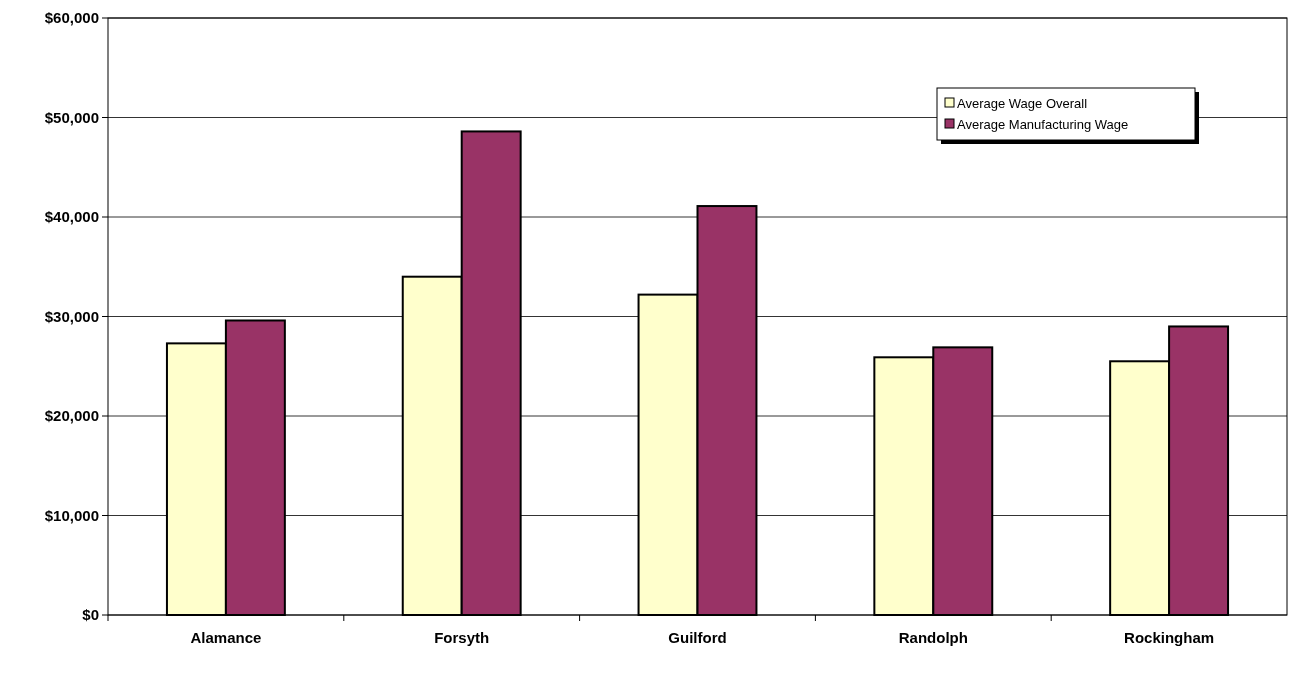  Describe the element at coordinates (1169, 637) in the screenshot. I see `x-tick-label: Rockingham` at that location.